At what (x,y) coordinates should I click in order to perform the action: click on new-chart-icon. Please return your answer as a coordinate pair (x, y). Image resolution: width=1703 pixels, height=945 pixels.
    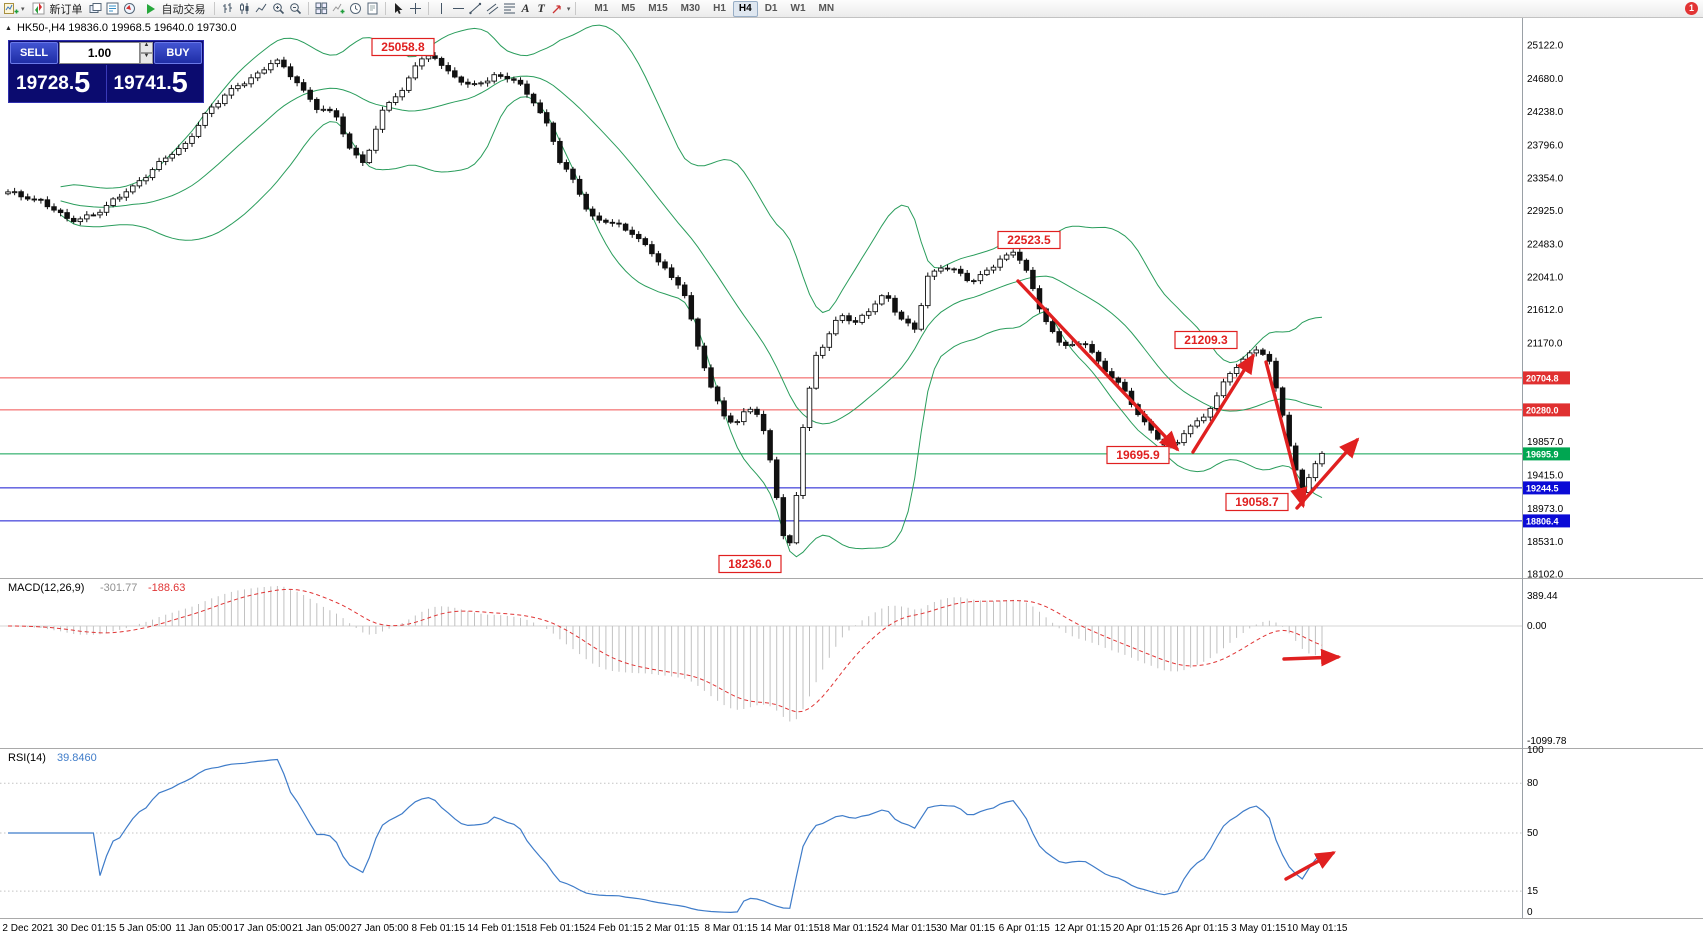
    Looking at the image, I should click on (11, 9).